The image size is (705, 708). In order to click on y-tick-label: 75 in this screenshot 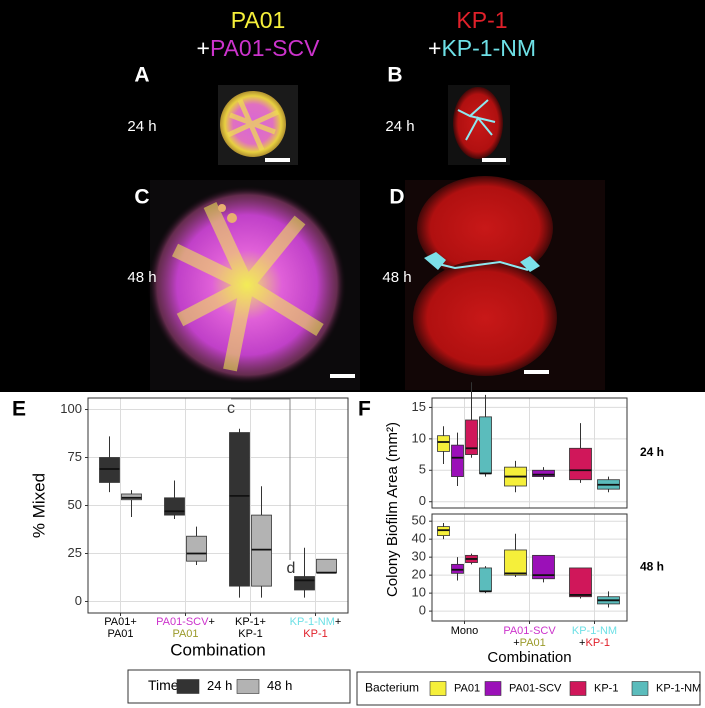, I will do `click(75, 456)`.